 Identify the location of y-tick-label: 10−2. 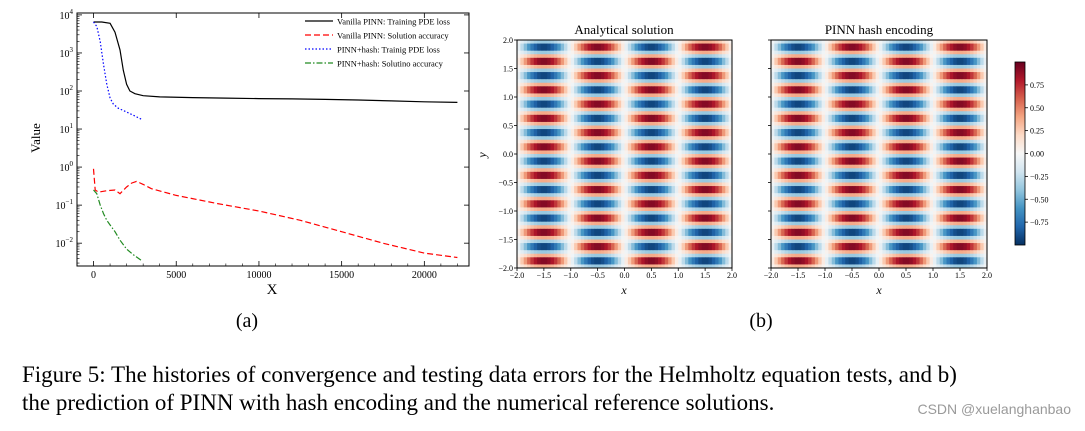
(65, 243).